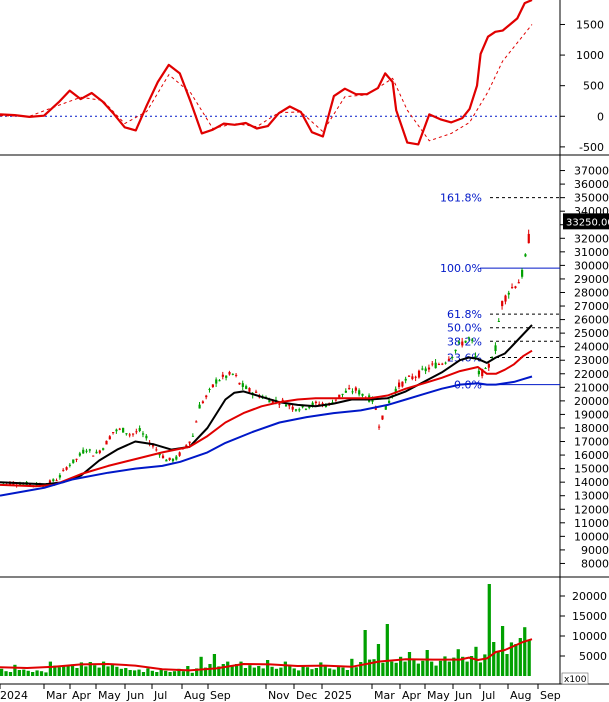  What do you see at coordinates (591, 509) in the screenshot?
I see `y-tick-label: 12000` at bounding box center [591, 509].